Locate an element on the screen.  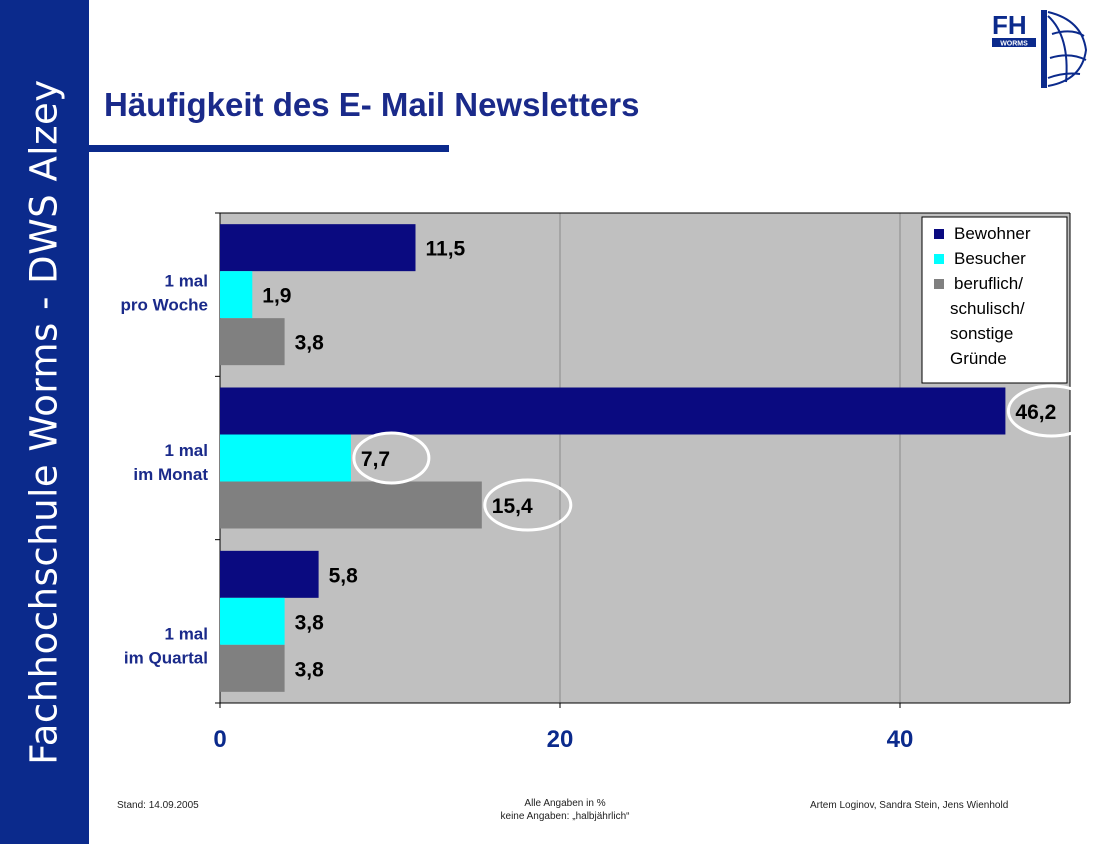
logo-band is located at coordinates (1014, 42).